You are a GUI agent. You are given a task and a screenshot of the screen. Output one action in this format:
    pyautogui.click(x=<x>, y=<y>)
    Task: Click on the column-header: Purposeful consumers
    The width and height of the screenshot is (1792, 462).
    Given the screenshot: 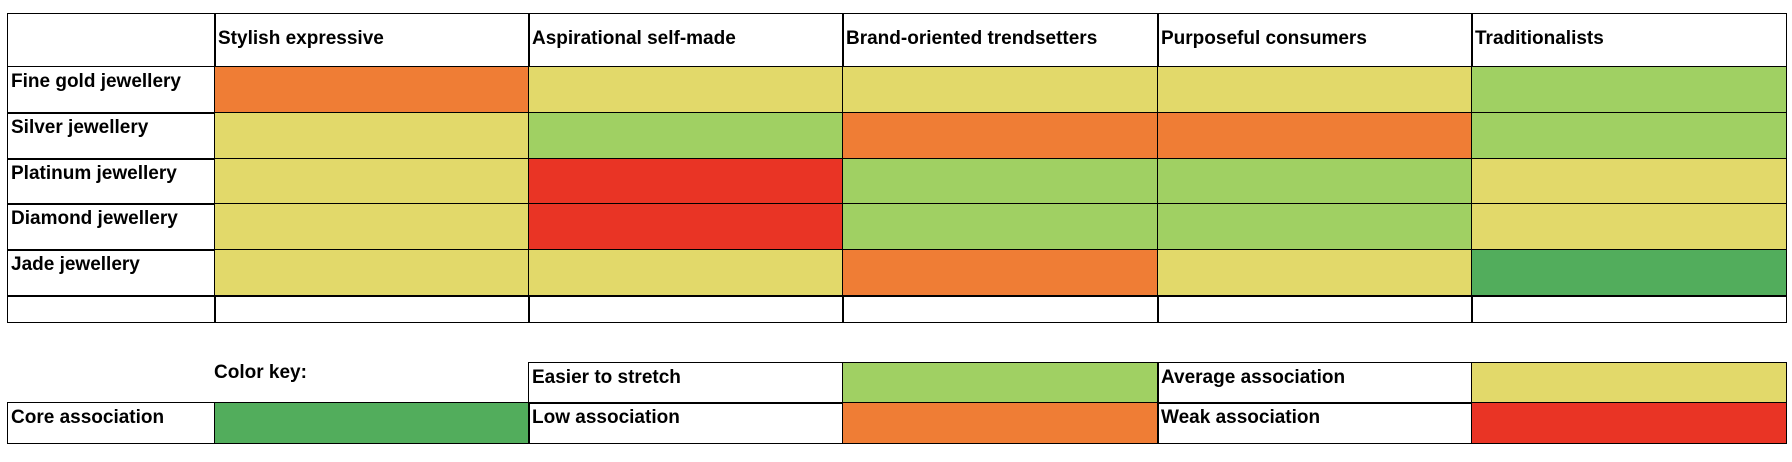 What is the action you would take?
    pyautogui.click(x=1315, y=40)
    